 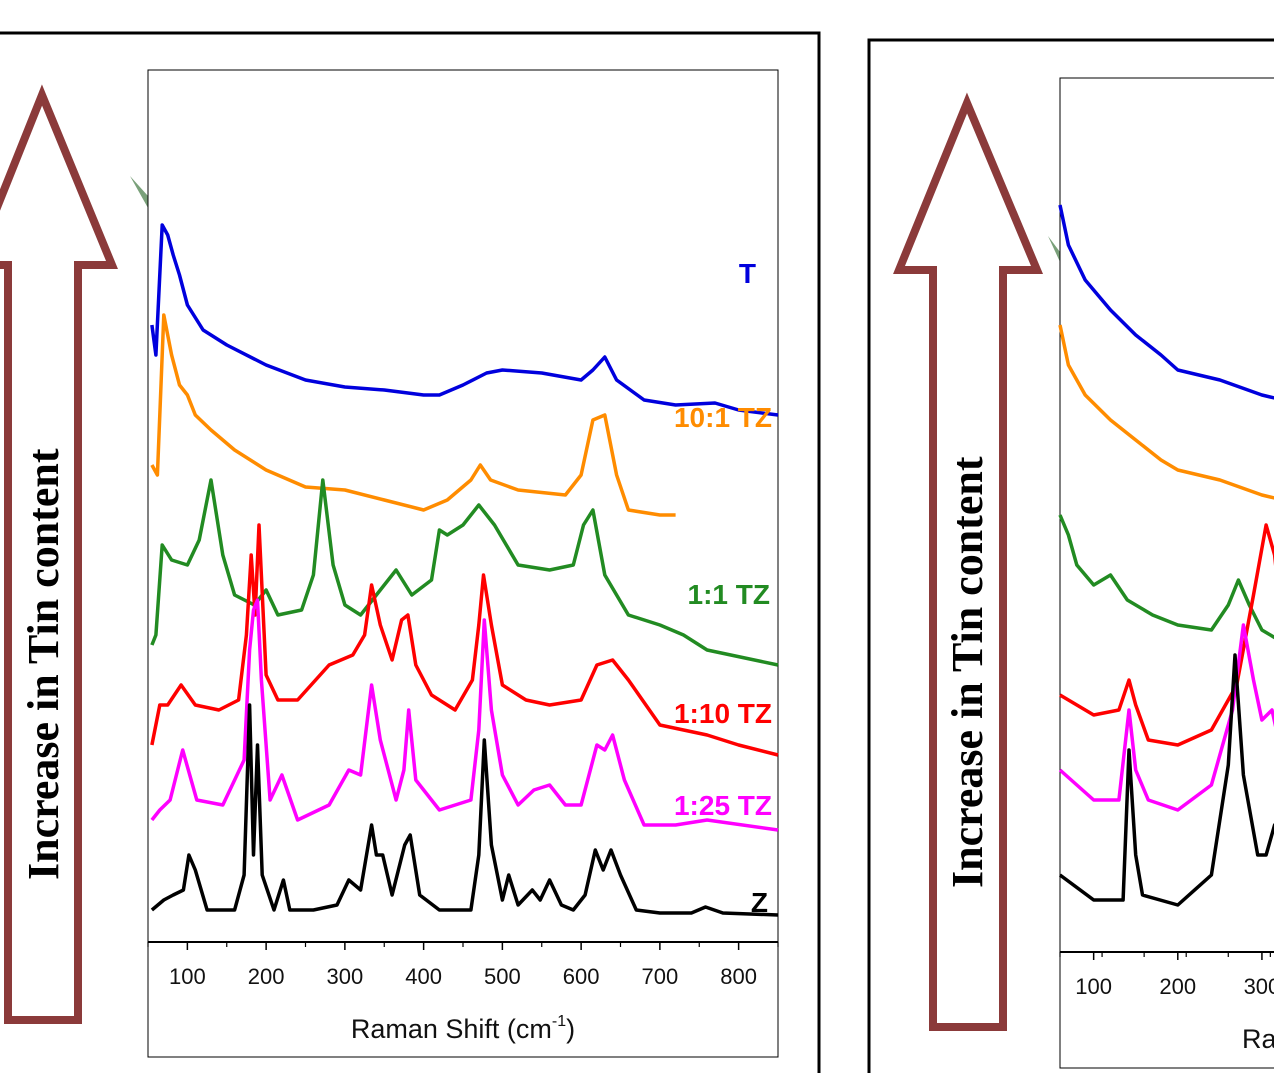 I want to click on x-ticks-right: 100 200 300, so click(x=1166, y=975).